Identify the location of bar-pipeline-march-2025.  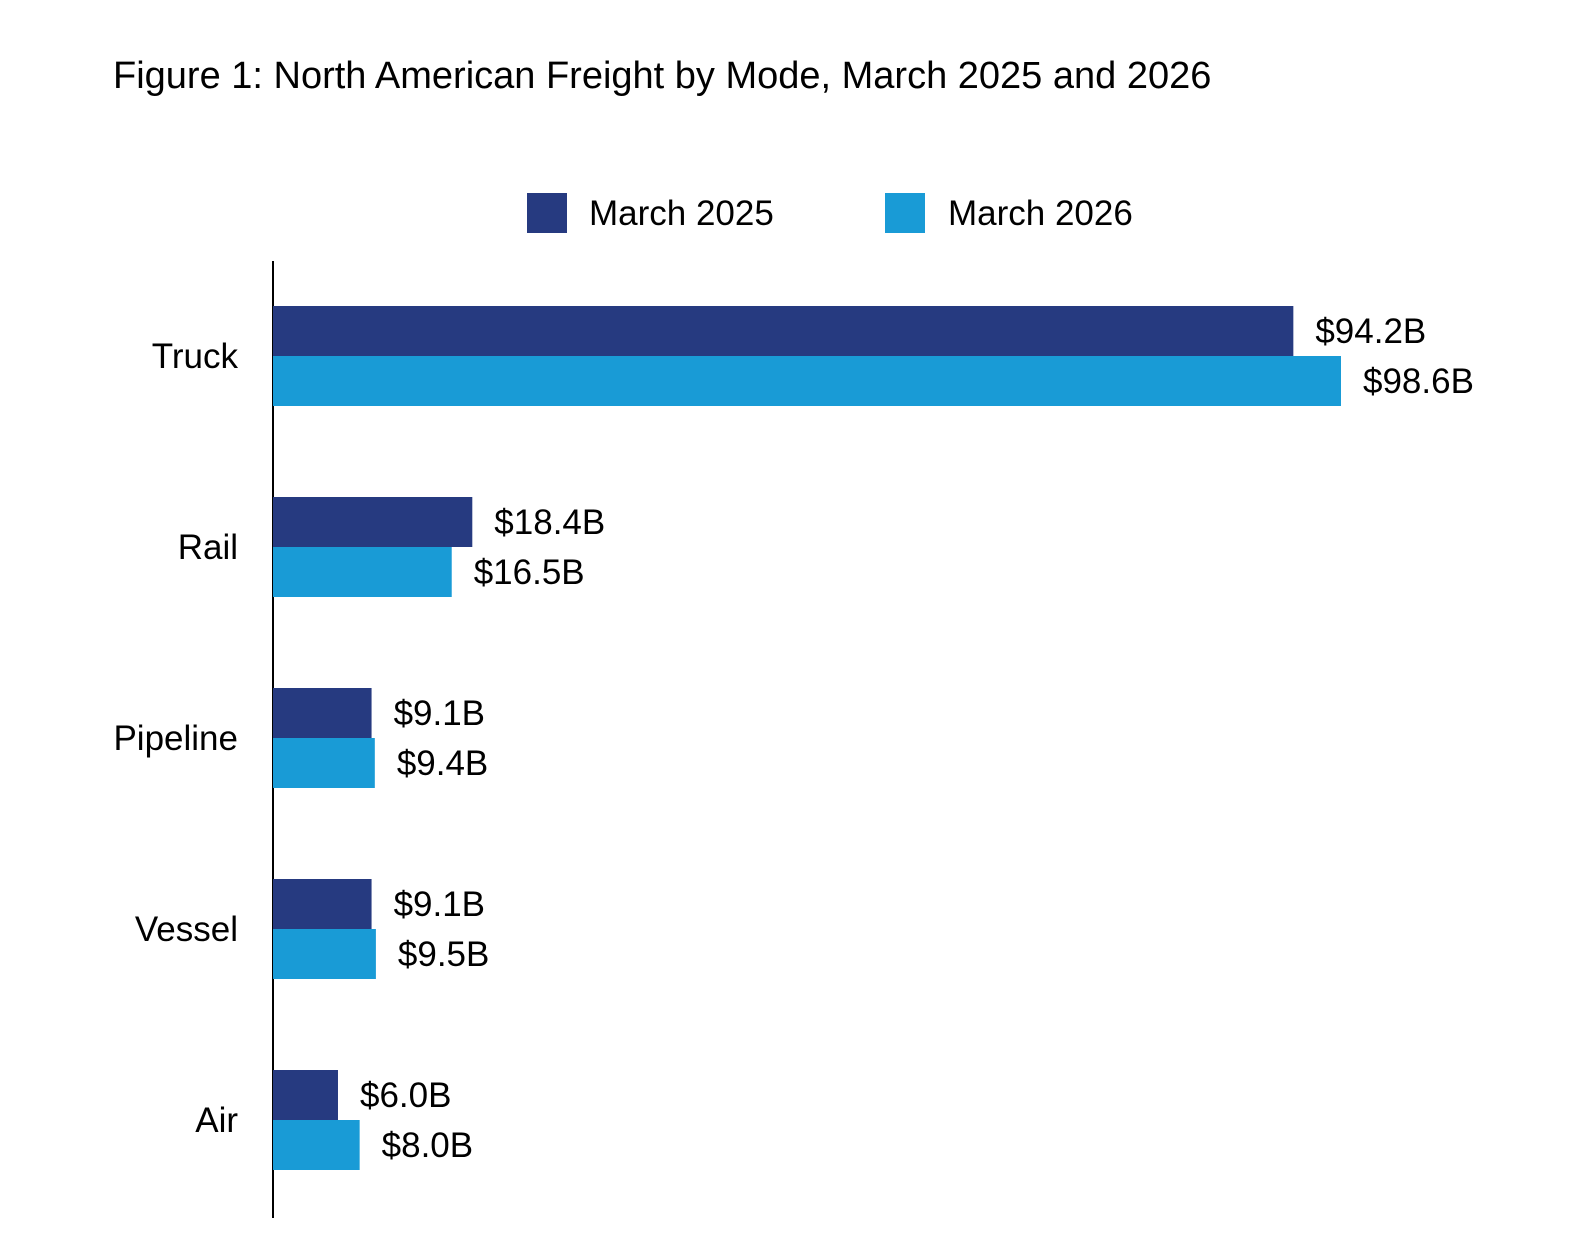
(322, 713).